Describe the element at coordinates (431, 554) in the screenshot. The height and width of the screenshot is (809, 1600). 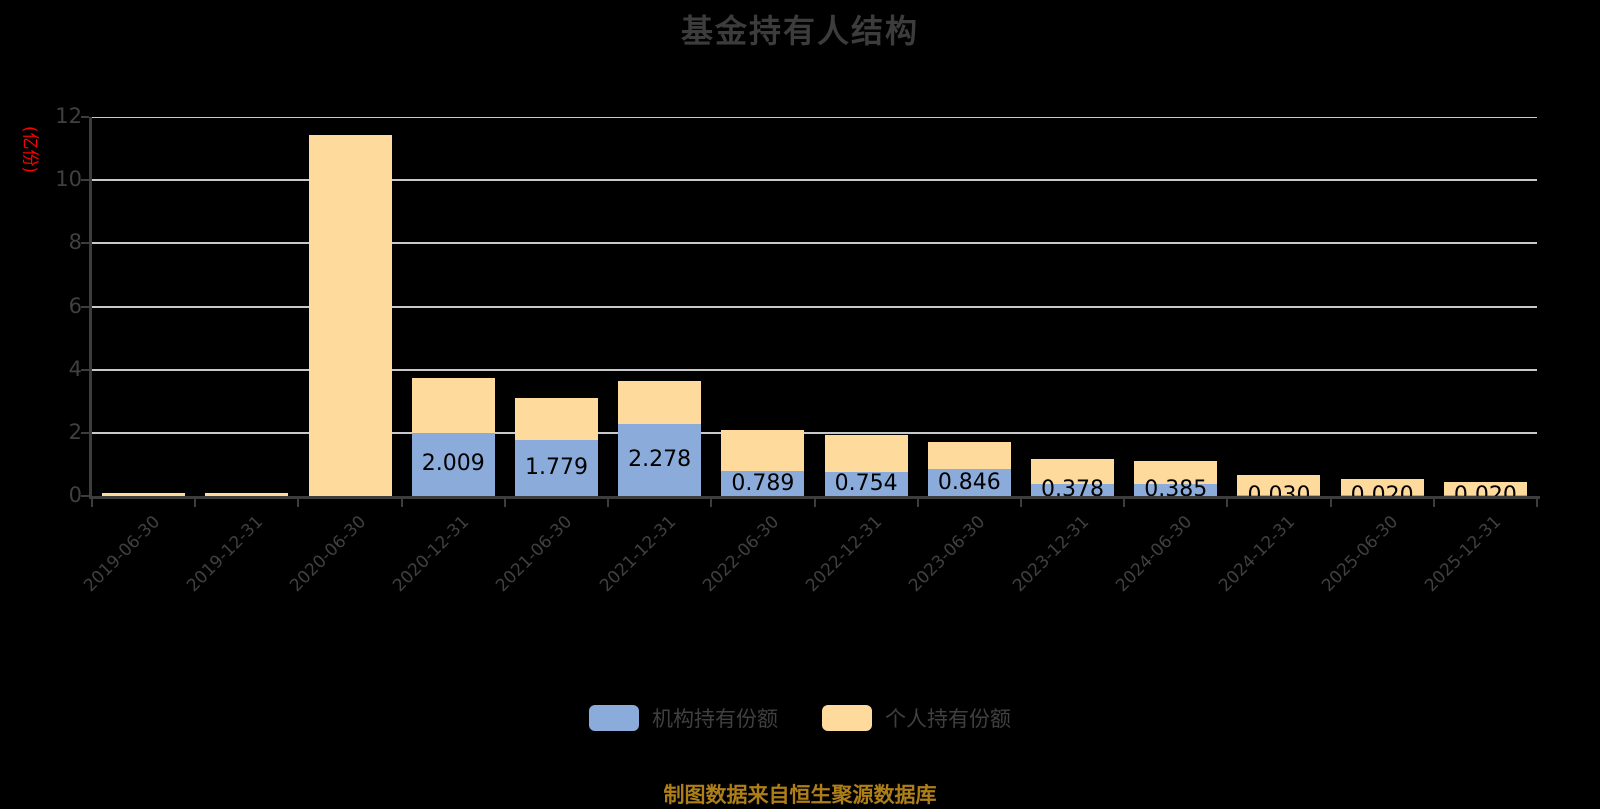
I see `x-axis-tick-label: 2020-12-31` at that location.